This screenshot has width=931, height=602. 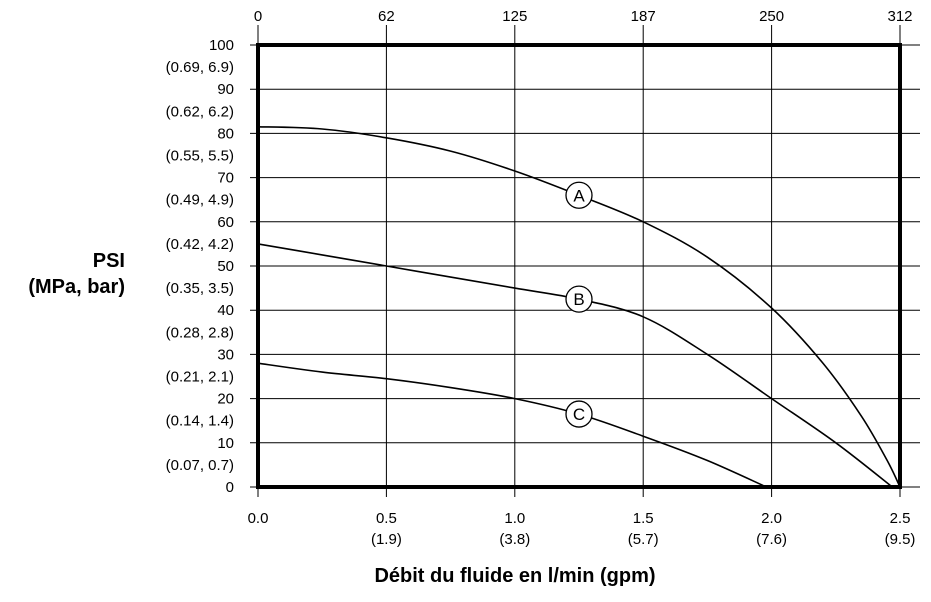 I want to click on x-tick-label: 1.5, so click(x=643, y=518).